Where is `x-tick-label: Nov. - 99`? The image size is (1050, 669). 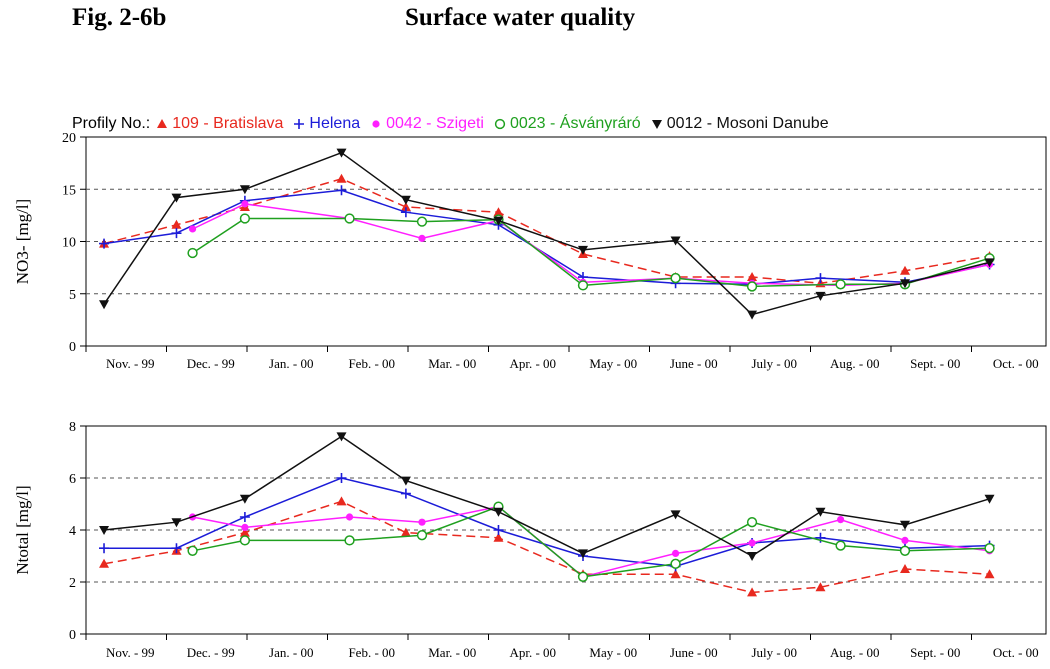
x-tick-label: Nov. - 99 is located at coordinates (130, 652).